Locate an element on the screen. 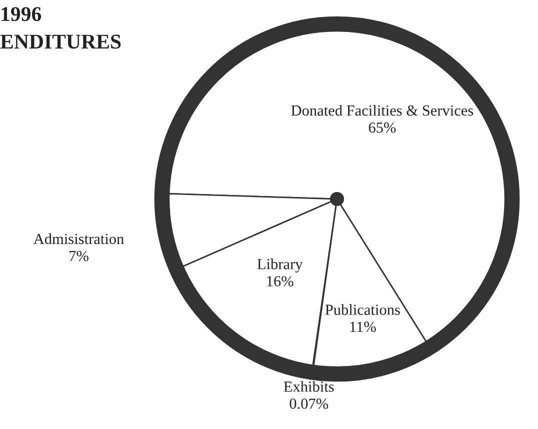  data-label: 16% is located at coordinates (280, 281).